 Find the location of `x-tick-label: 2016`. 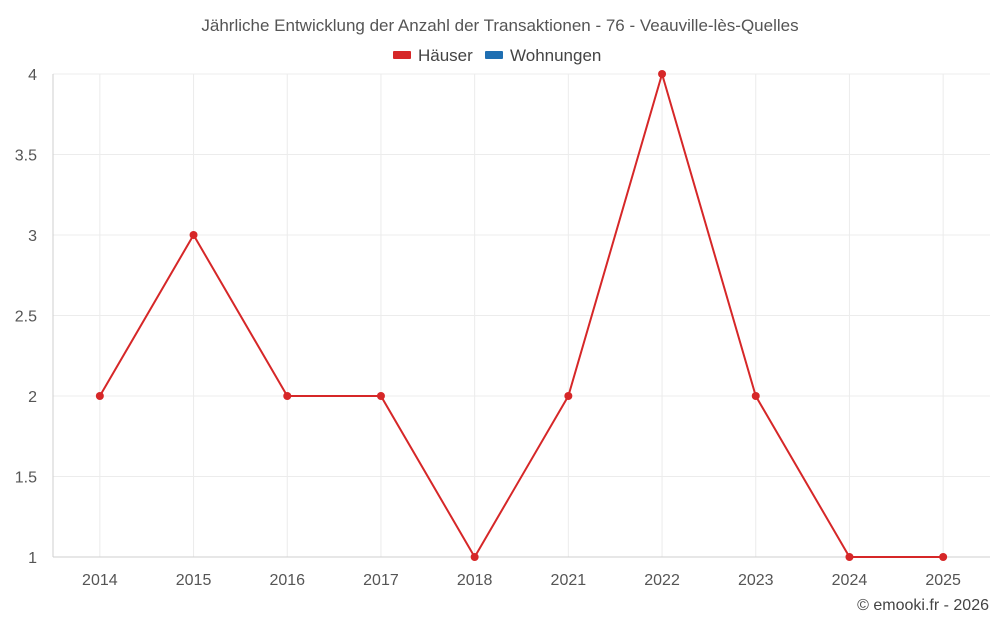

x-tick-label: 2016 is located at coordinates (287, 580).